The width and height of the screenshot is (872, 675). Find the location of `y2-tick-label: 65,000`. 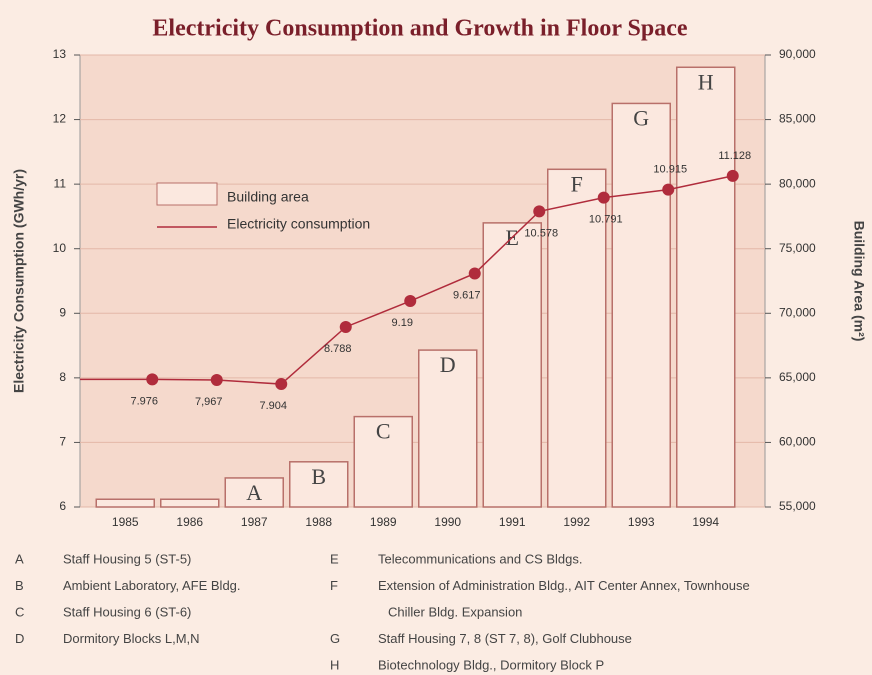

y2-tick-label: 65,000 is located at coordinates (797, 377).